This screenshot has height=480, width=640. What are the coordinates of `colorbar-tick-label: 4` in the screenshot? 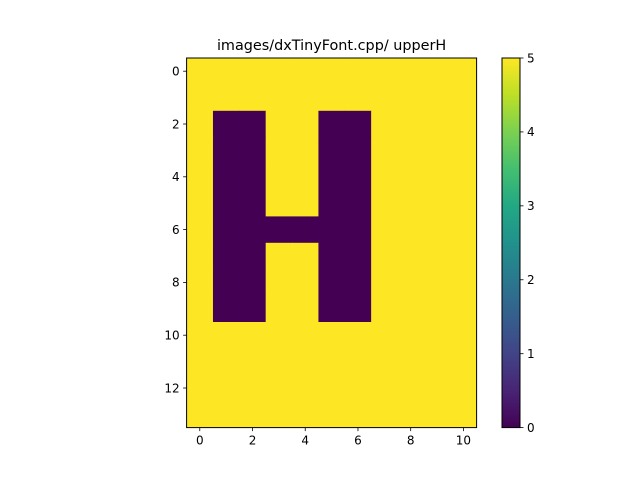 It's located at (531, 132).